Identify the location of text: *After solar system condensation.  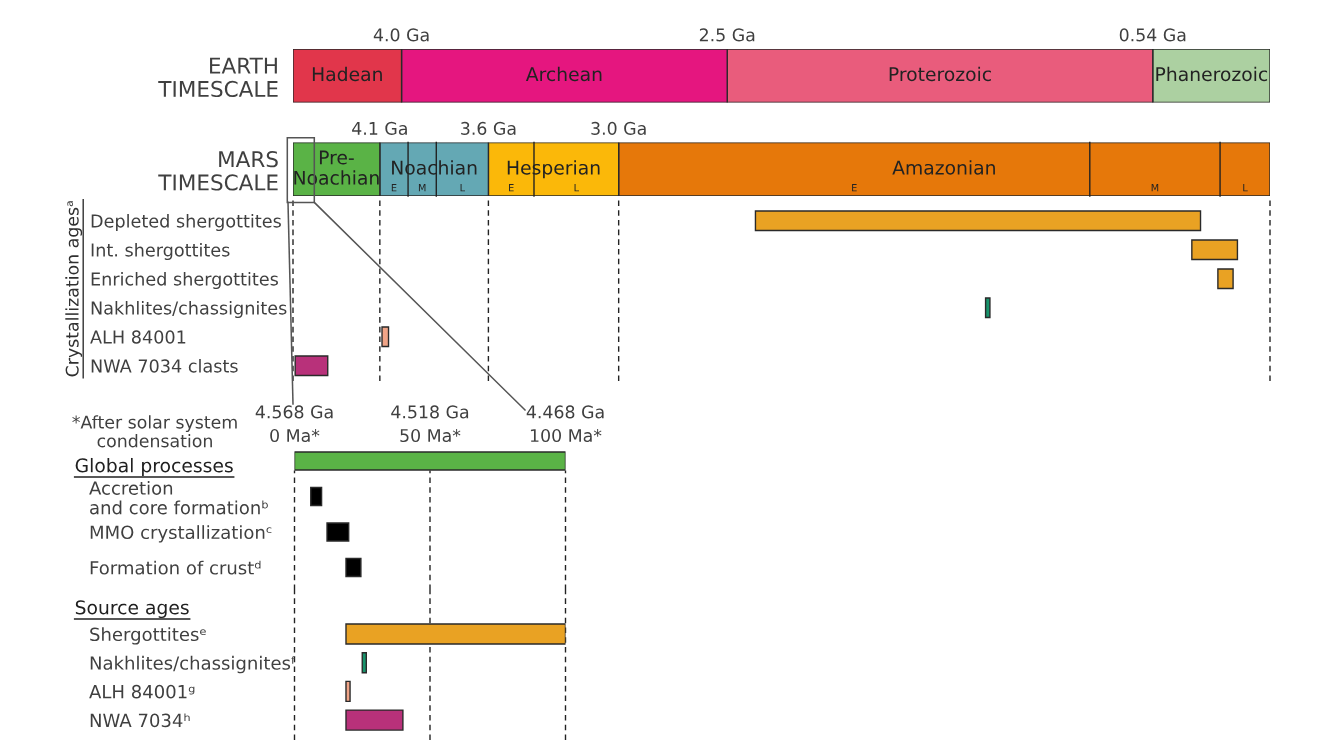
(154, 431).